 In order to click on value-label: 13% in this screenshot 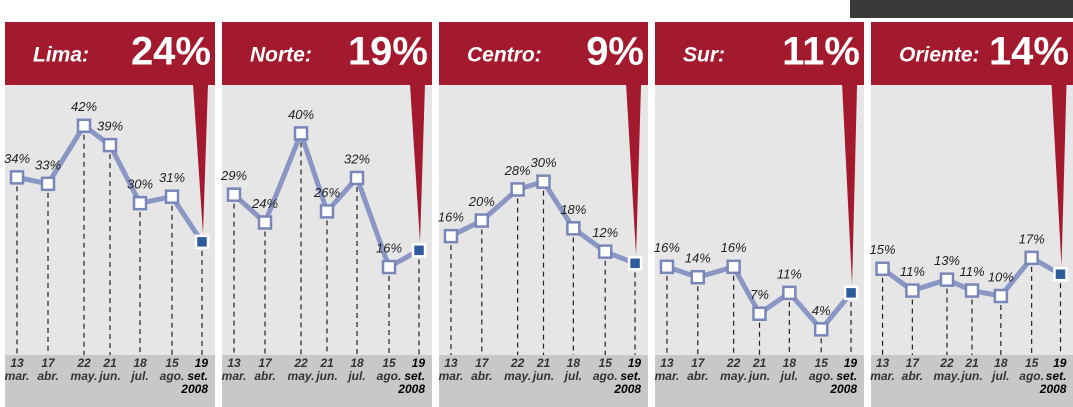, I will do `click(947, 260)`.